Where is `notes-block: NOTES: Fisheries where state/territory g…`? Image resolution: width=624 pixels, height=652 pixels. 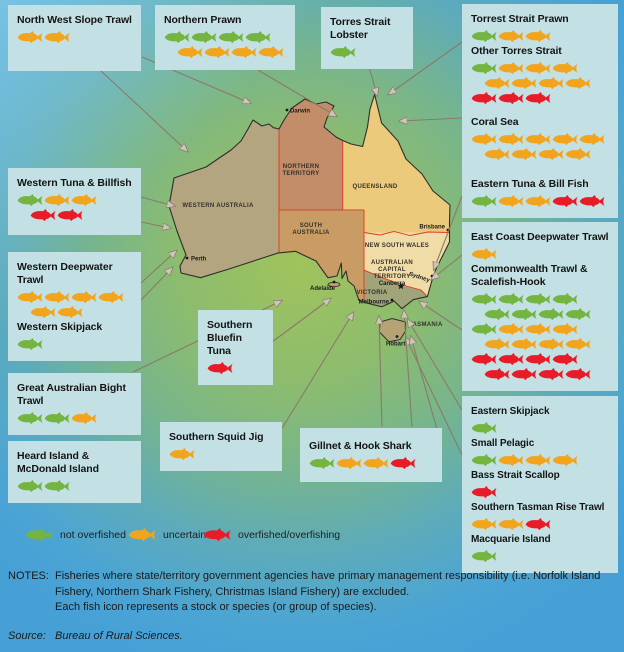
notes-block: NOTES: Fisheries where state/territory g… is located at coordinates (312, 606).